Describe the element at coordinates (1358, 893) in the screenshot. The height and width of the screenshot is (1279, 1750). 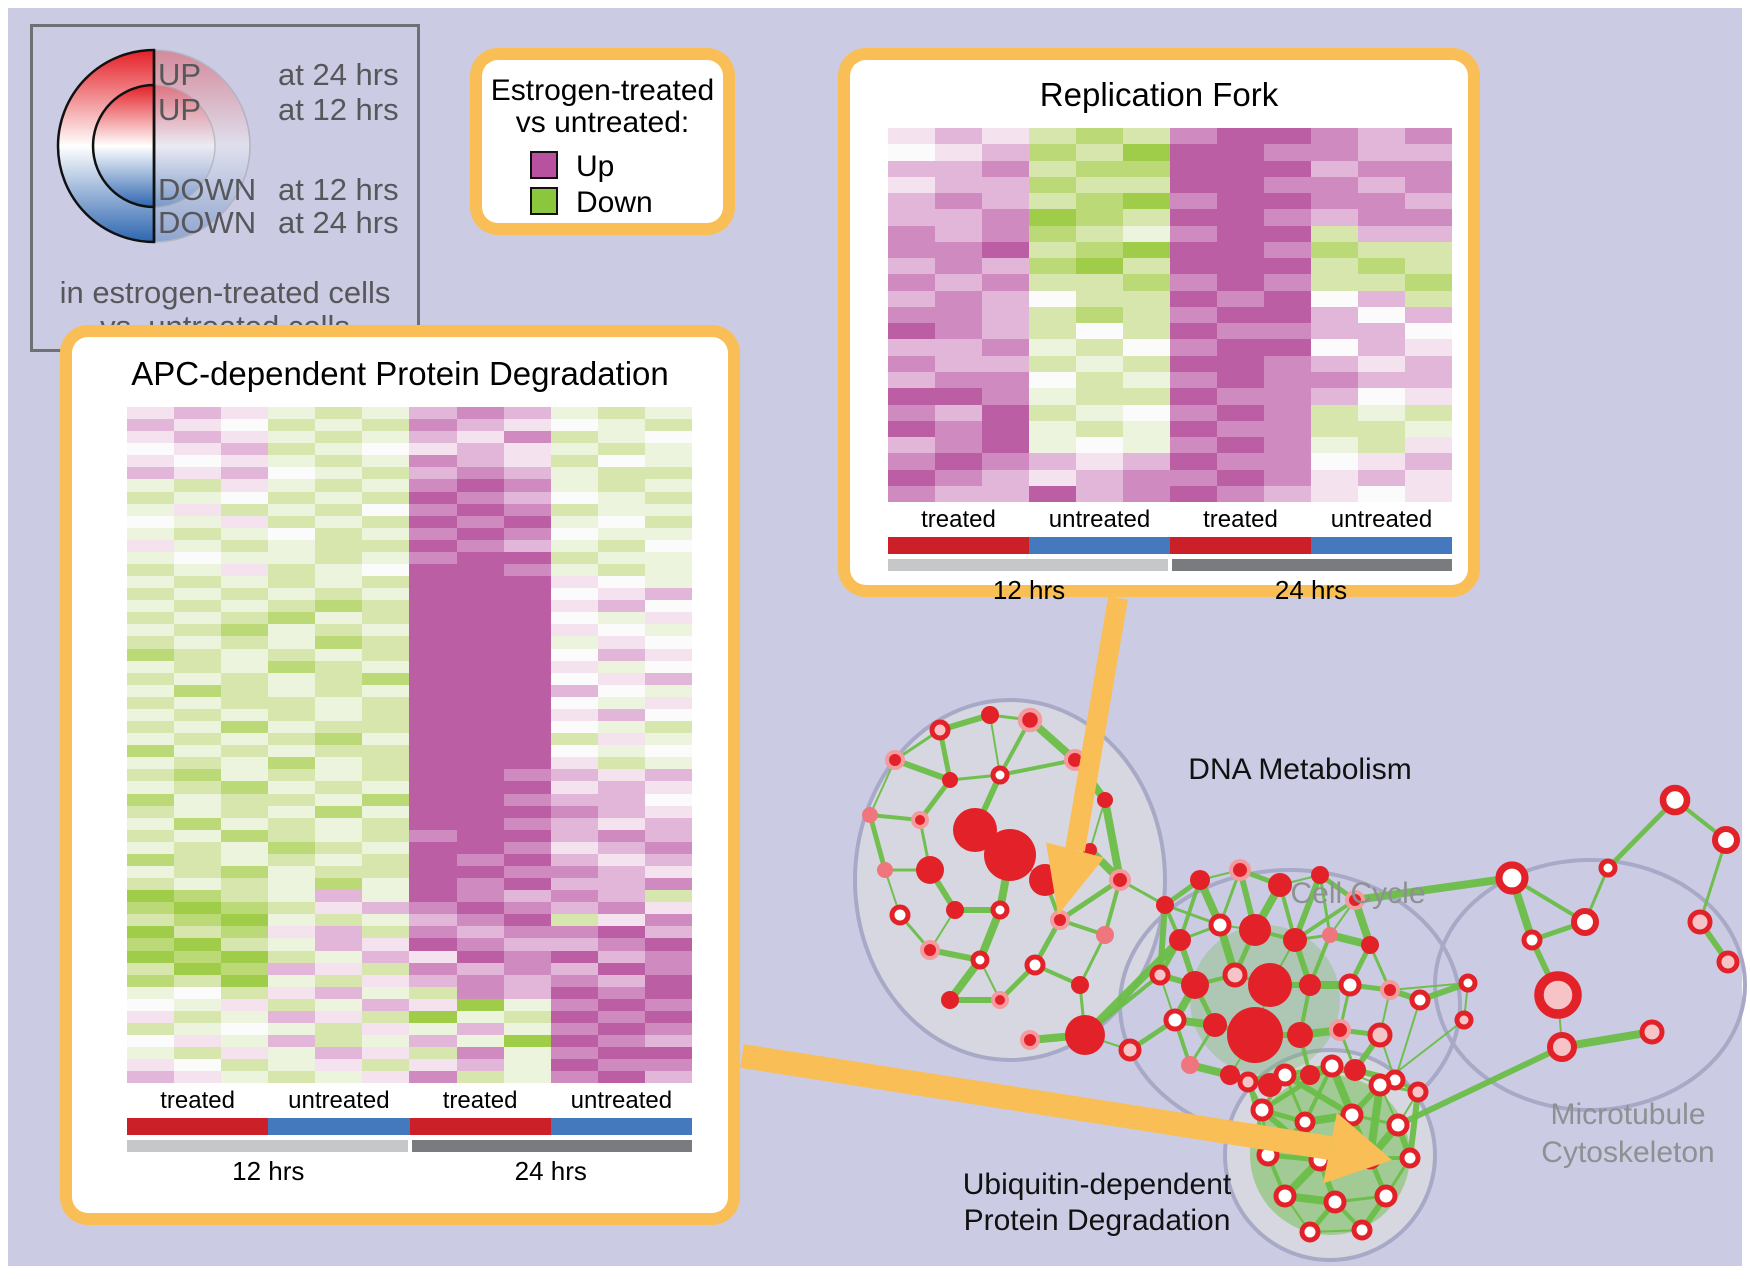
I see `cluster-label-cell-cycle: Cell Cycle` at that location.